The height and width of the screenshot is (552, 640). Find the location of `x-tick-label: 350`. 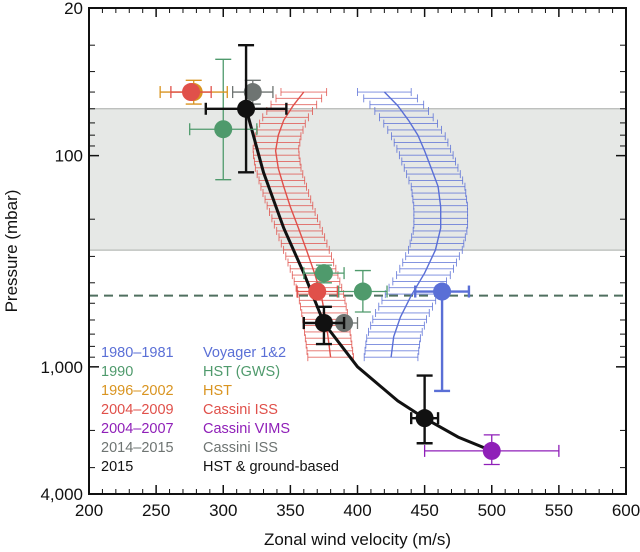

x-tick-label: 350 is located at coordinates (290, 510).